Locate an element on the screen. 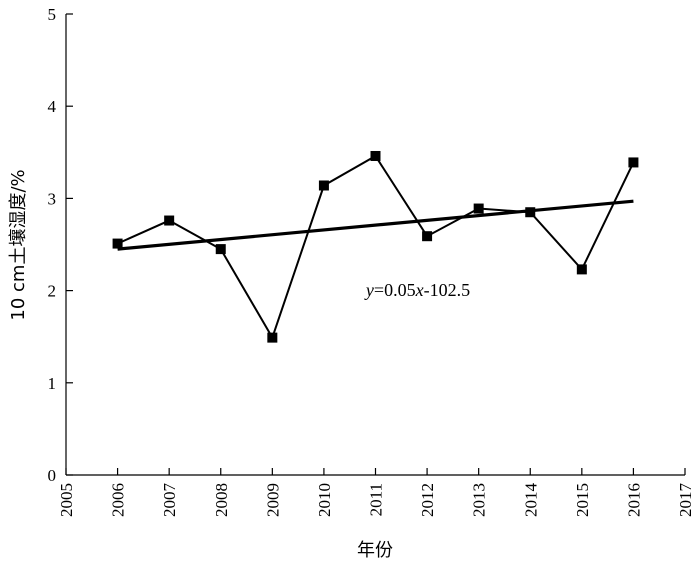  equation-mid: =0.05 is located at coordinates (395, 290).